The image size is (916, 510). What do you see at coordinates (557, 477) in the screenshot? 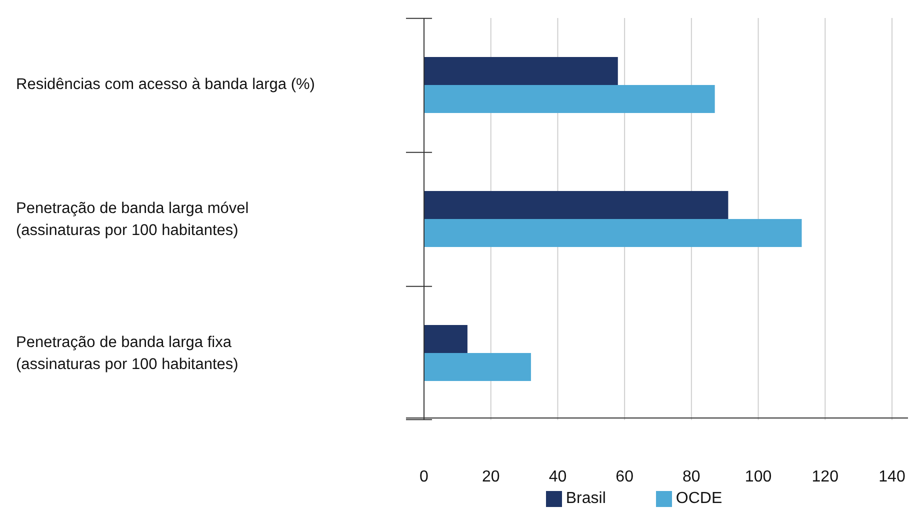
I see `x-tick-label: 40` at bounding box center [557, 477].